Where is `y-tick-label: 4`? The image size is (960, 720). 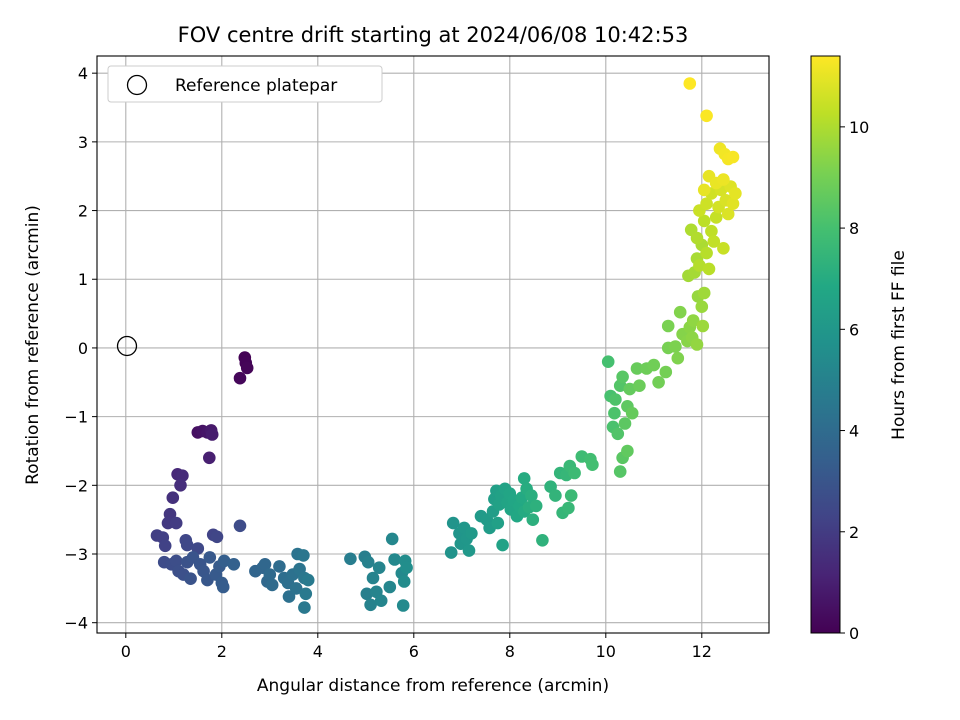
y-tick-label: 4 is located at coordinates (83, 73).